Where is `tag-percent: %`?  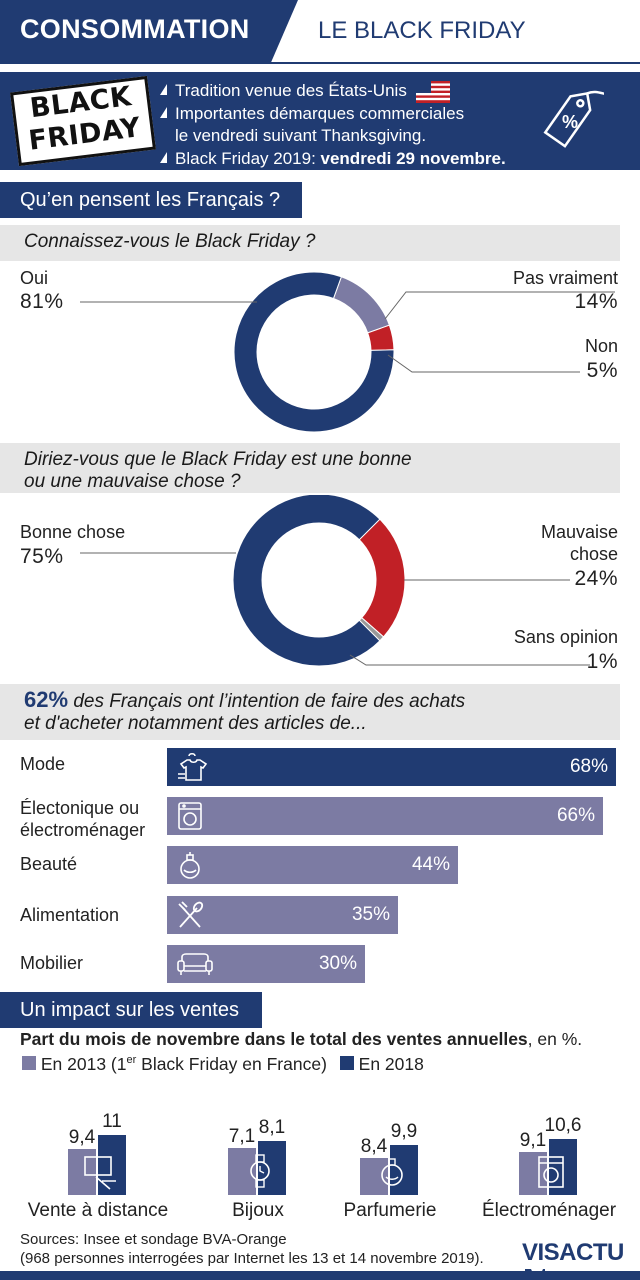
tag-percent: % is located at coordinates (570, 122).